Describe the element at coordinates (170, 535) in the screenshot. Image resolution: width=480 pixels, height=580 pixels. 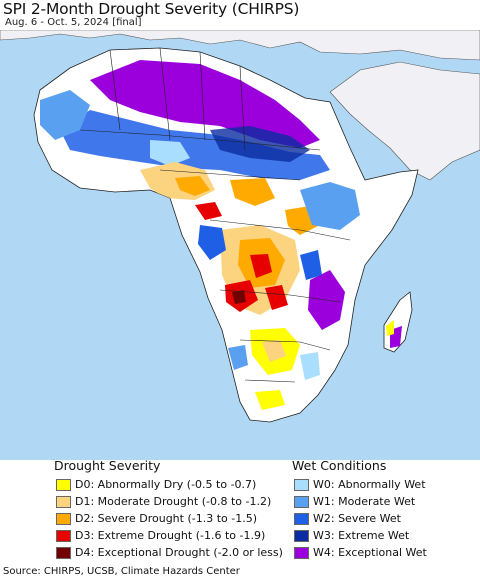
I see `drought-legend-label: D3: Extreme Drought (-1.6 to -1.9)` at that location.